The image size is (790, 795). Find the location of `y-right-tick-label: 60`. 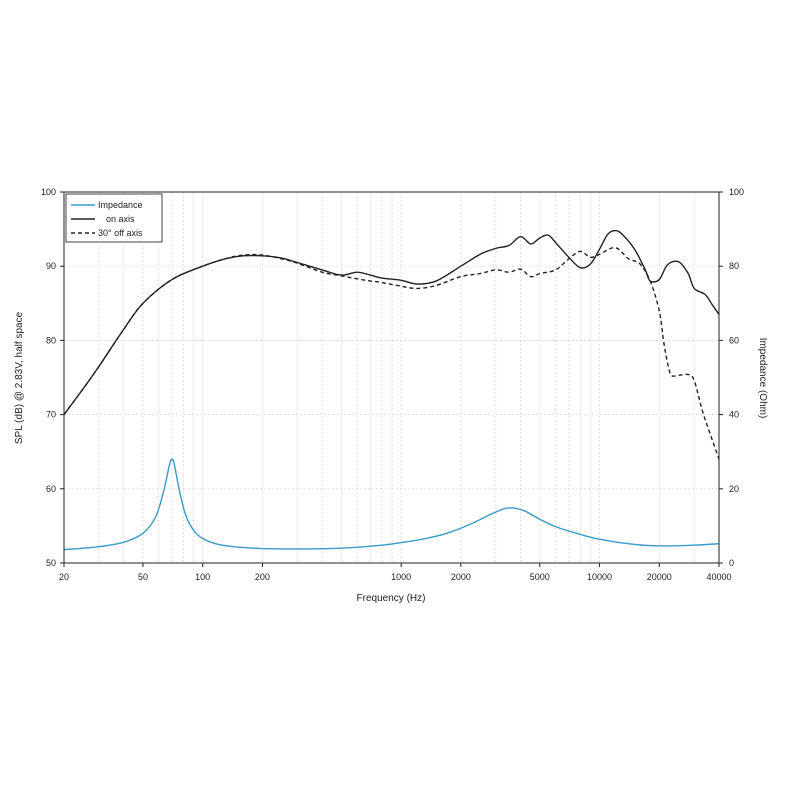

y-right-tick-label: 60 is located at coordinates (734, 340).